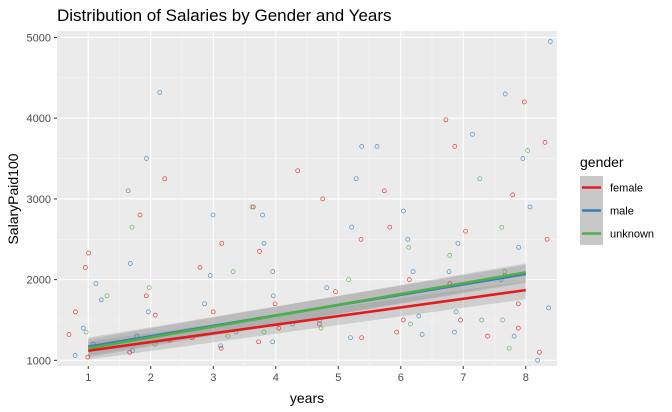 The height and width of the screenshot is (412, 672). What do you see at coordinates (338, 378) in the screenshot?
I see `x-tick-label: 5` at bounding box center [338, 378].